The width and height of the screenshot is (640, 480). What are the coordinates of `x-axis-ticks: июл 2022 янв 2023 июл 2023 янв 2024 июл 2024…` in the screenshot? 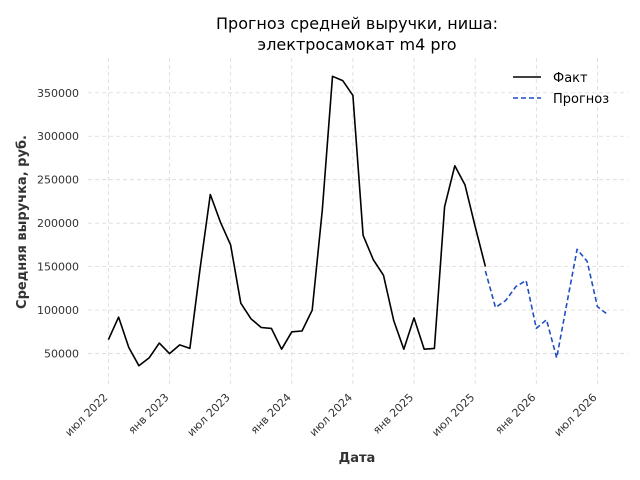 It's located at (330, 415).